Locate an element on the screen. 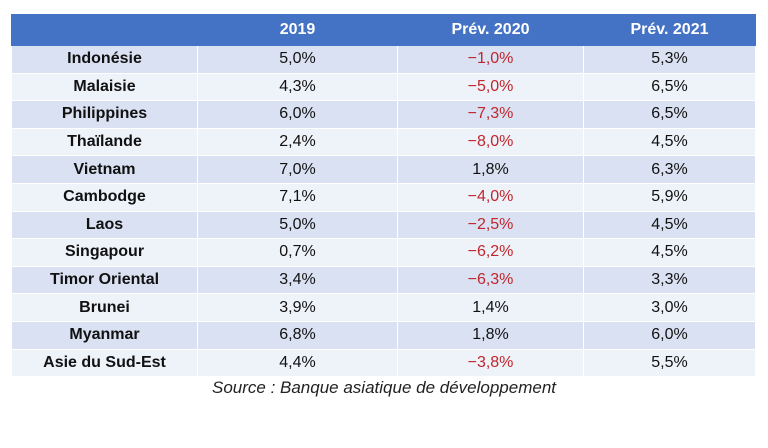 This screenshot has height=448, width=768. table-row: Thaïlande 2,4% −8,0% 4,5% is located at coordinates (383, 142).